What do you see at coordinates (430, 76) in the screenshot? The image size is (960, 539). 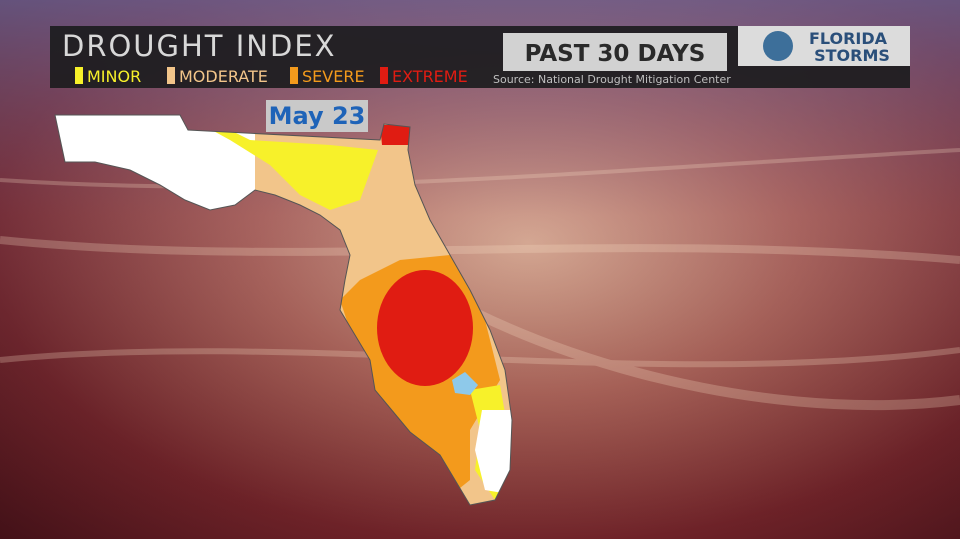 I see `legend-label: EXTREME` at bounding box center [430, 76].